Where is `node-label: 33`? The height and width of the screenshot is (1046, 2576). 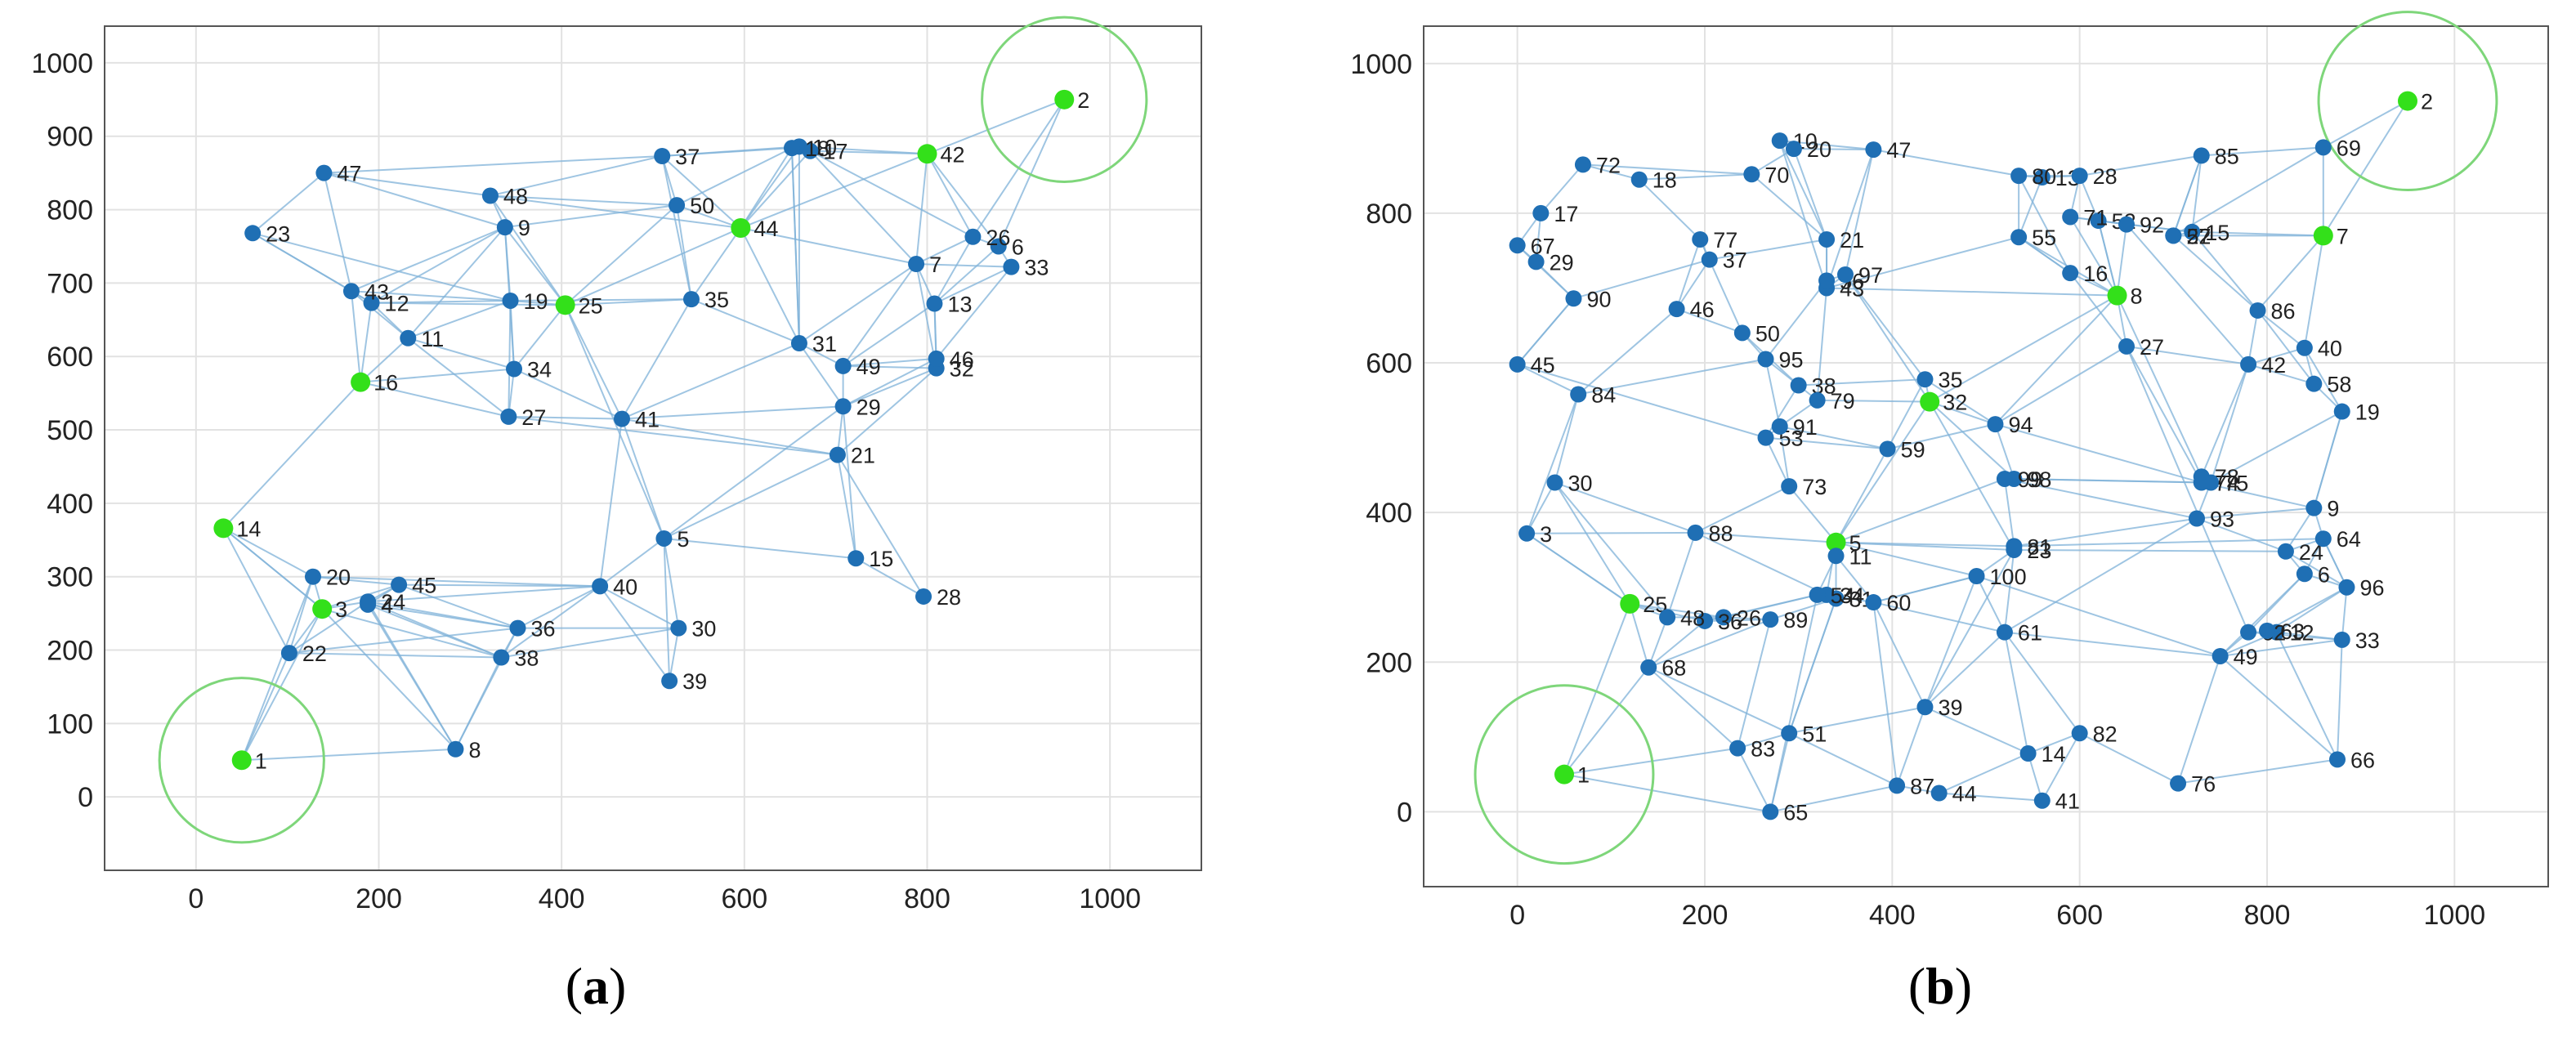 node-label: 33 is located at coordinates (1036, 268).